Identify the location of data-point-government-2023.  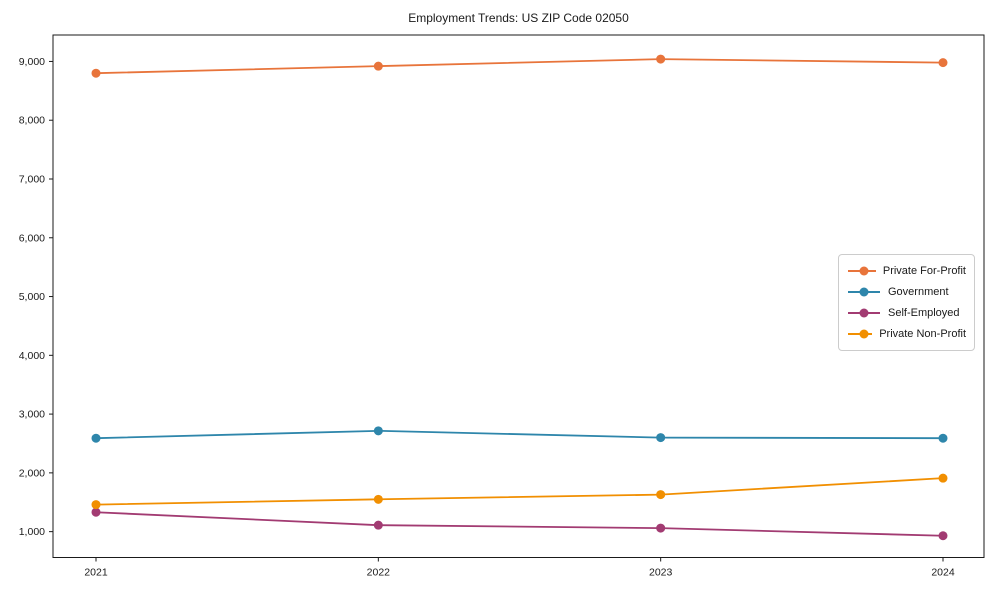
(661, 438).